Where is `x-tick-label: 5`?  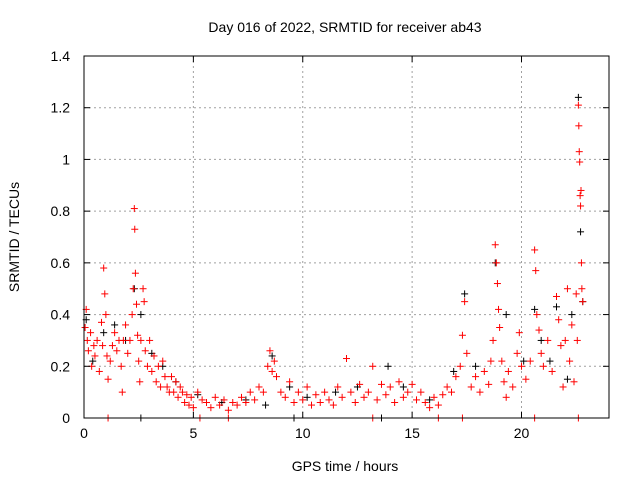 x-tick-label: 5 is located at coordinates (193, 433).